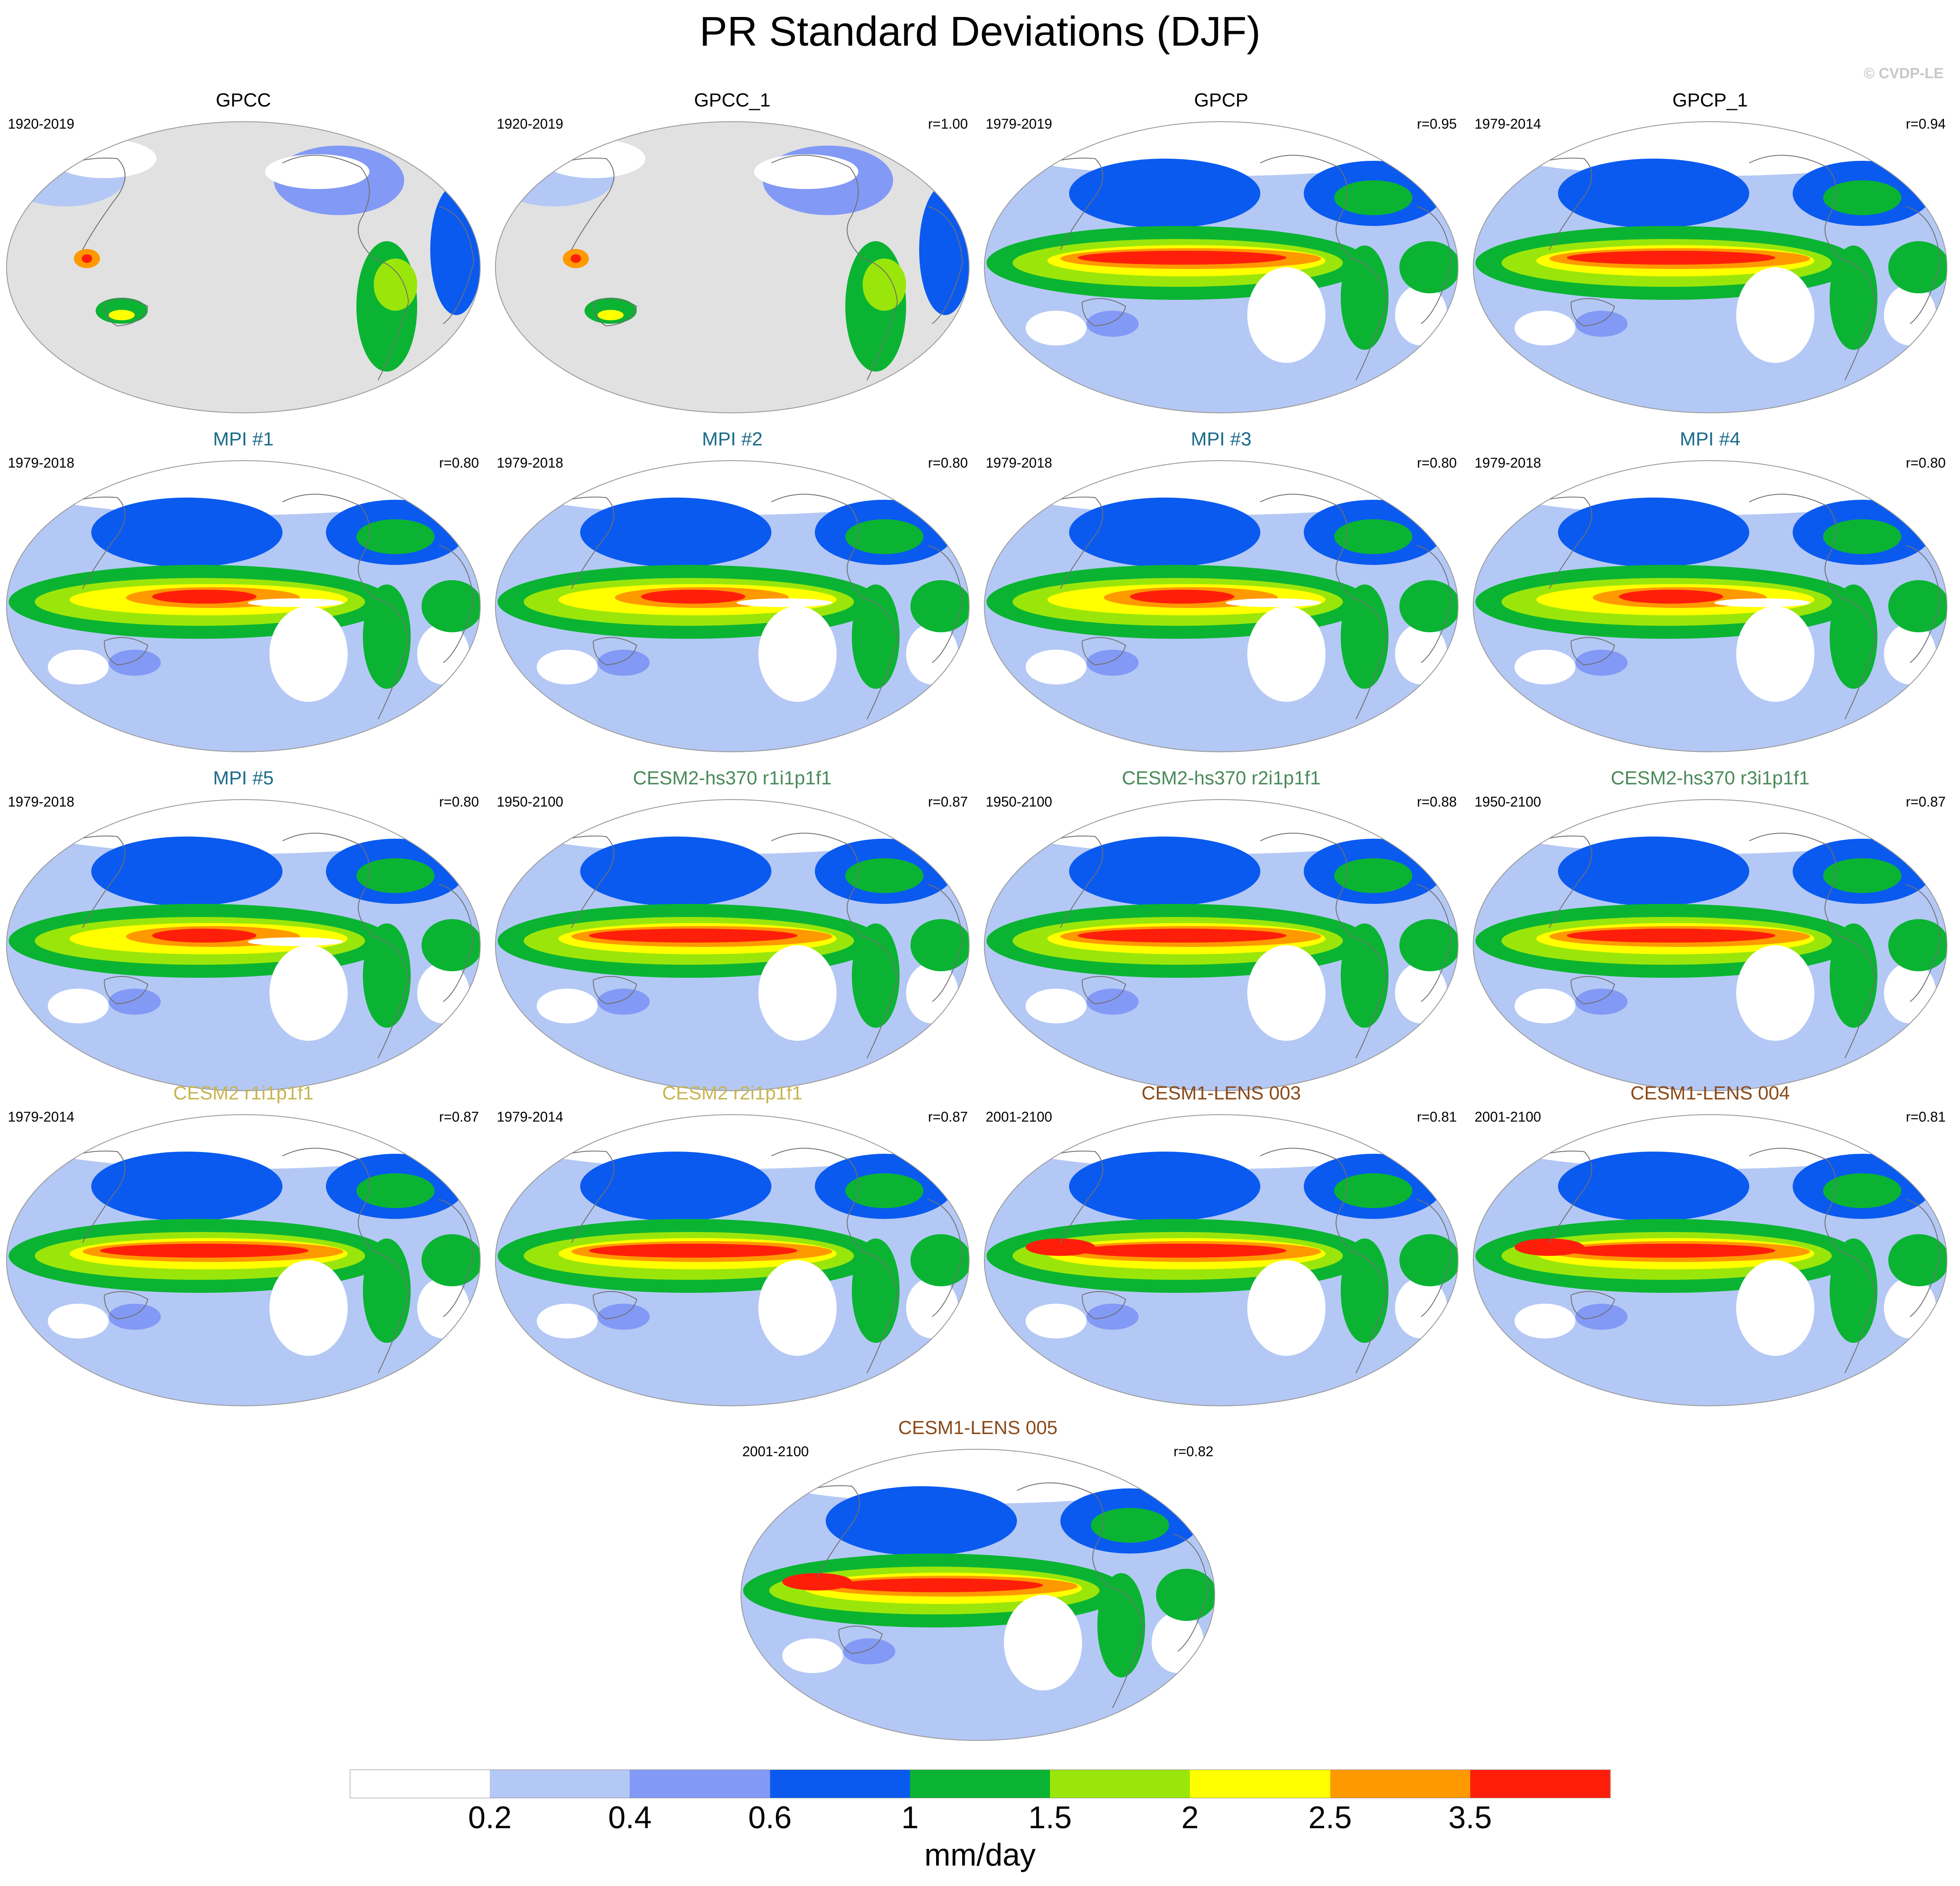  What do you see at coordinates (1710, 778) in the screenshot?
I see `panel-title: CESM2-hs370 r3i1p1f1` at bounding box center [1710, 778].